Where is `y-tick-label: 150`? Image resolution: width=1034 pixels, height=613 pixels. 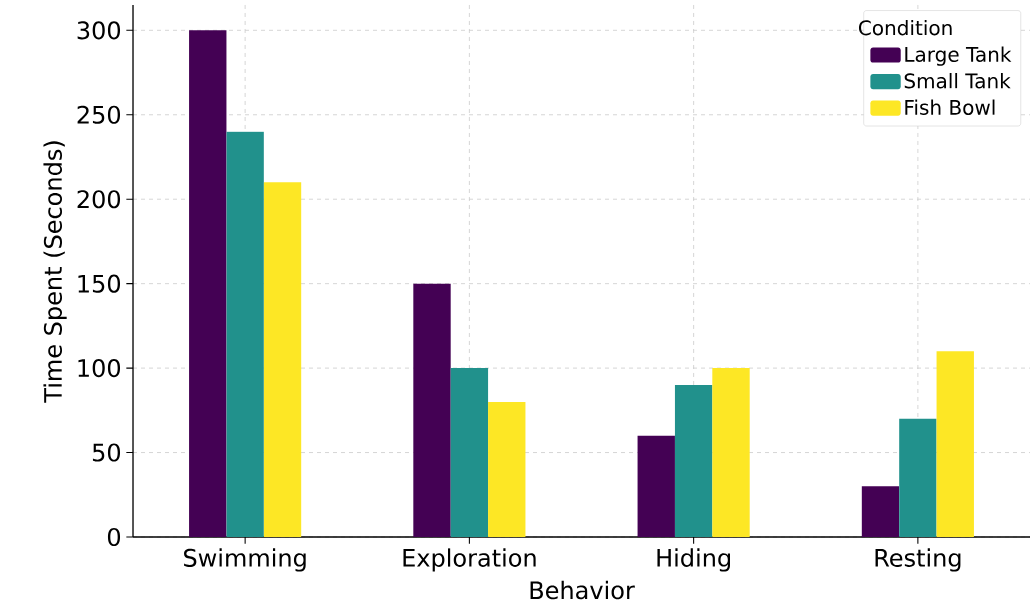
y-tick-label: 150 is located at coordinates (99, 283).